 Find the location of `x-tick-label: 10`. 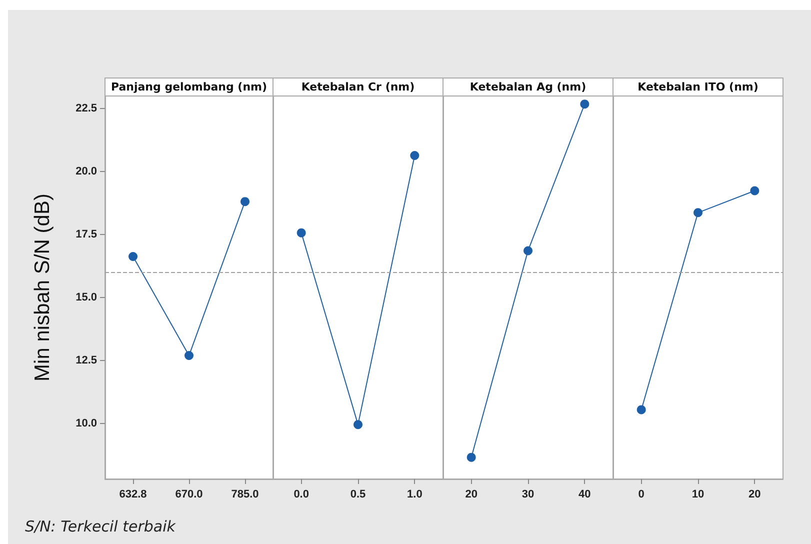

x-tick-label: 10 is located at coordinates (698, 494).